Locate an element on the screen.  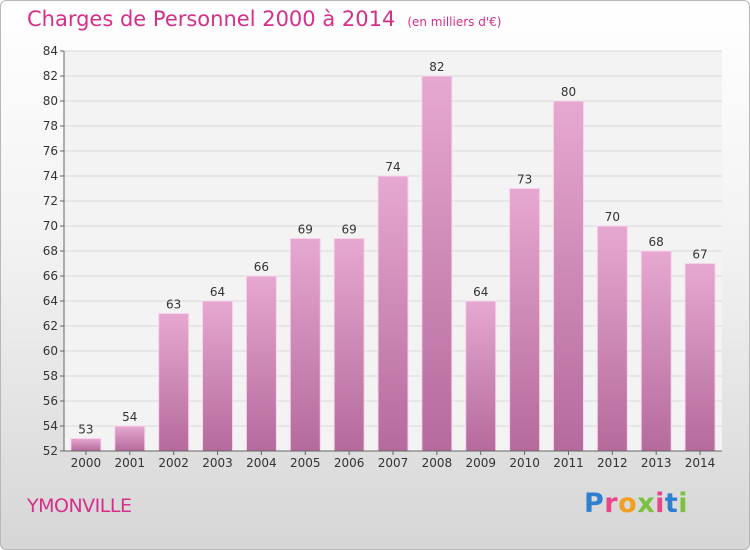
bar-2013 is located at coordinates (656, 351).